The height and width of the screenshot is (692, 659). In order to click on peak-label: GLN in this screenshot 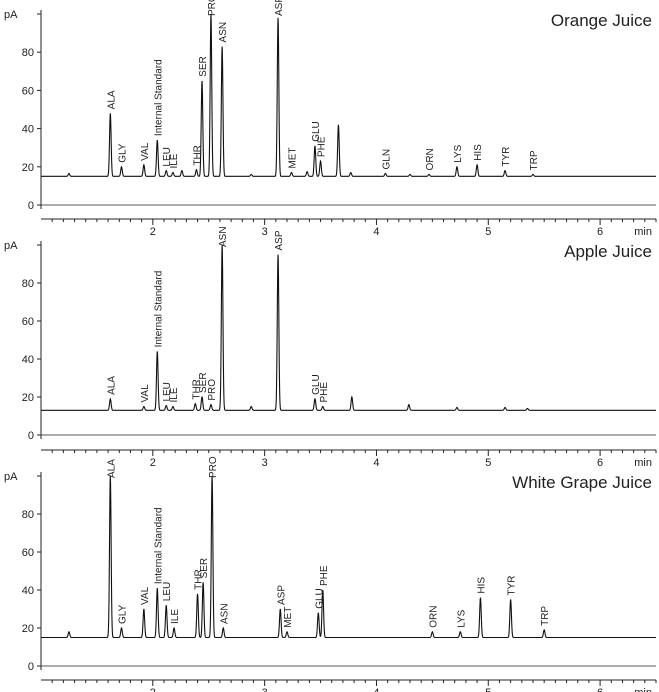, I will do `click(386, 159)`.